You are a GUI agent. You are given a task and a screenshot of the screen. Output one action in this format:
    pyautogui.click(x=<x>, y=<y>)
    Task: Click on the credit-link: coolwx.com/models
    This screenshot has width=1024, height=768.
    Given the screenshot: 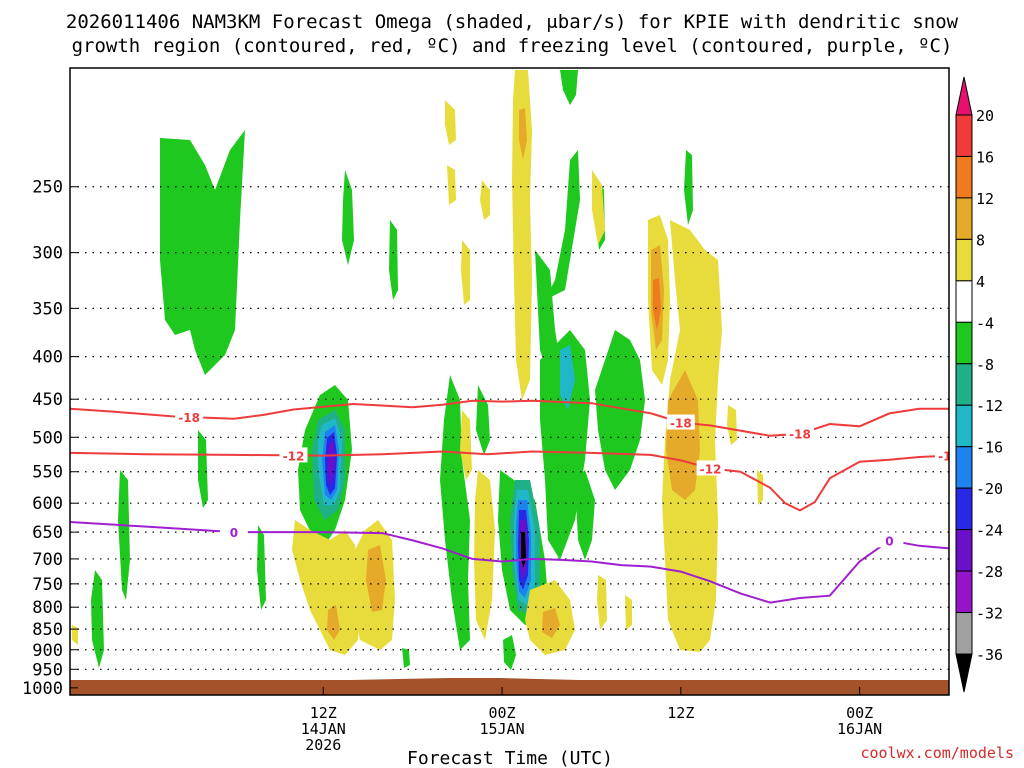 What is the action you would take?
    pyautogui.click(x=937, y=753)
    